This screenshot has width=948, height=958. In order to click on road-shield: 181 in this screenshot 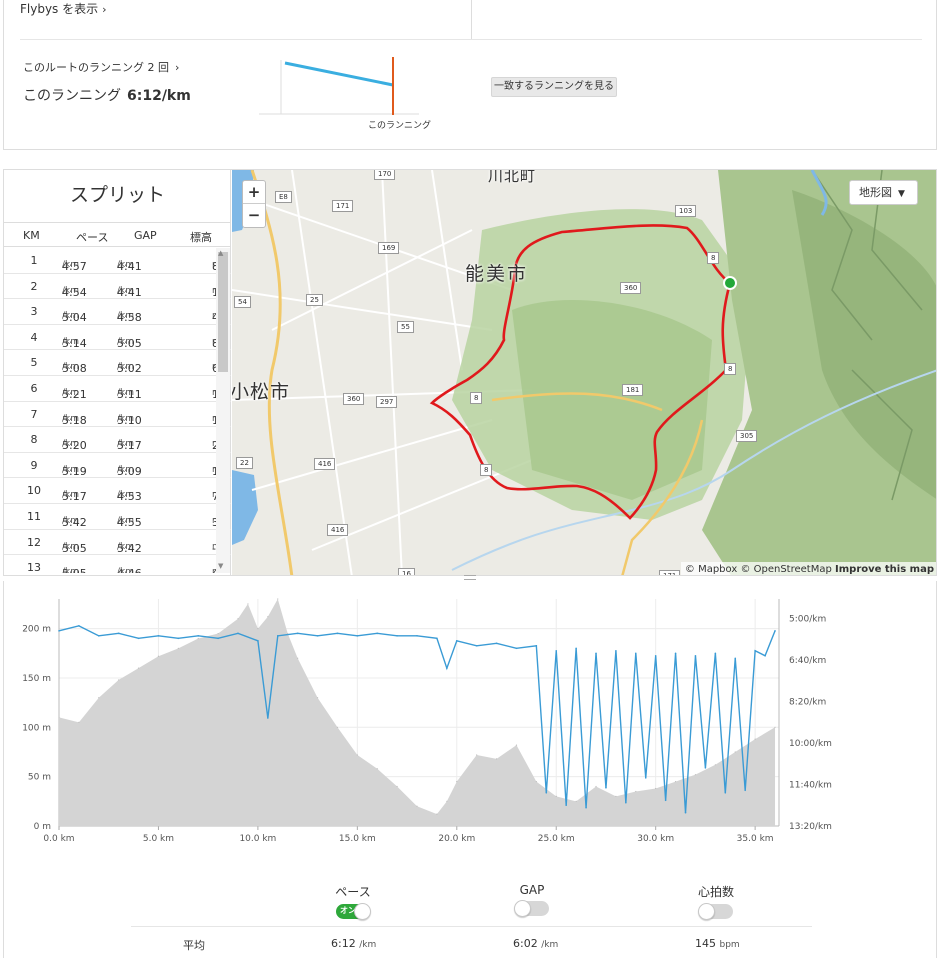, I will do `click(633, 390)`.